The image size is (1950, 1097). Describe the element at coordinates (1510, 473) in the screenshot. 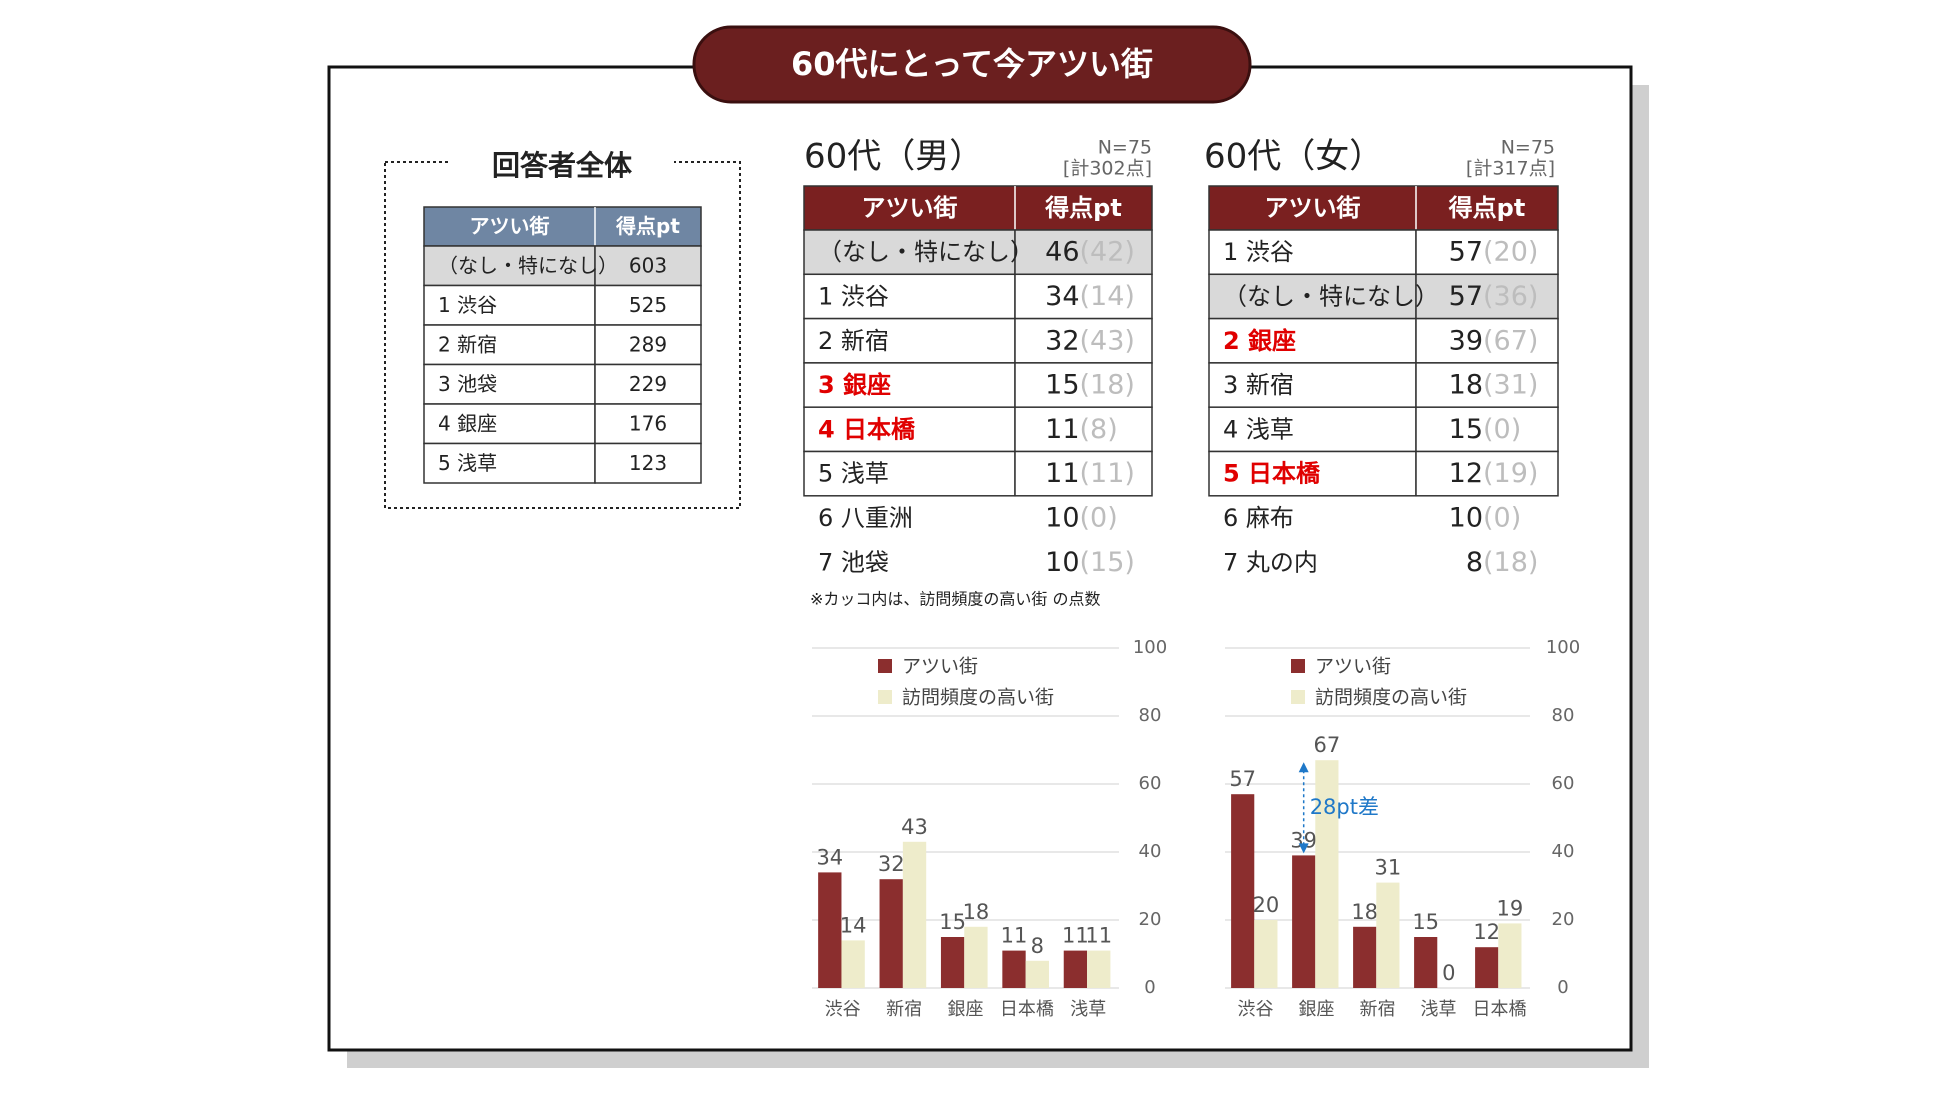

I see `row-visit: (19)` at that location.